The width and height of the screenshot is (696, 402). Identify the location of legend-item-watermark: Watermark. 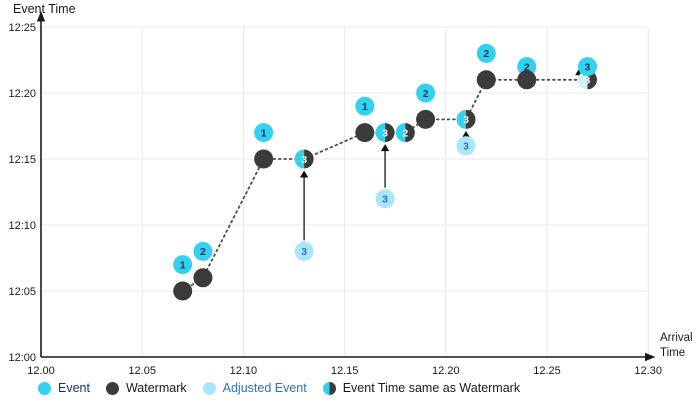
(146, 388).